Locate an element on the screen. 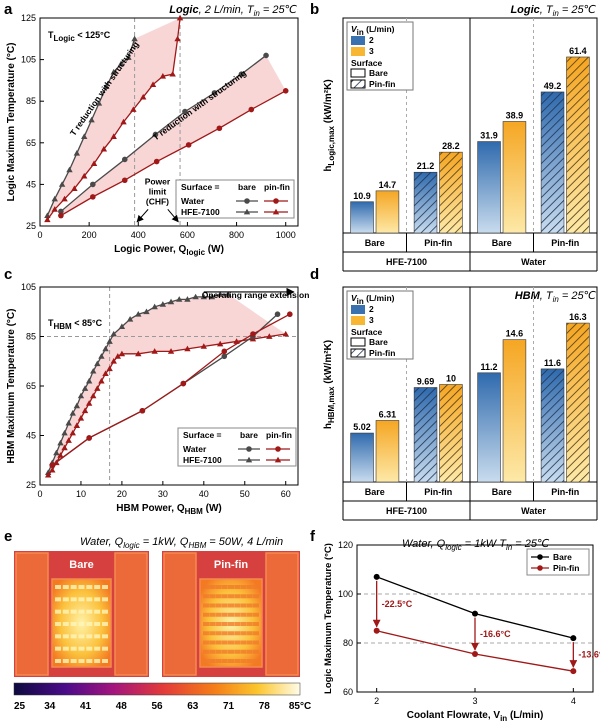 The width and height of the screenshot is (600, 727). x-tick-label: 1000 is located at coordinates (286, 235).